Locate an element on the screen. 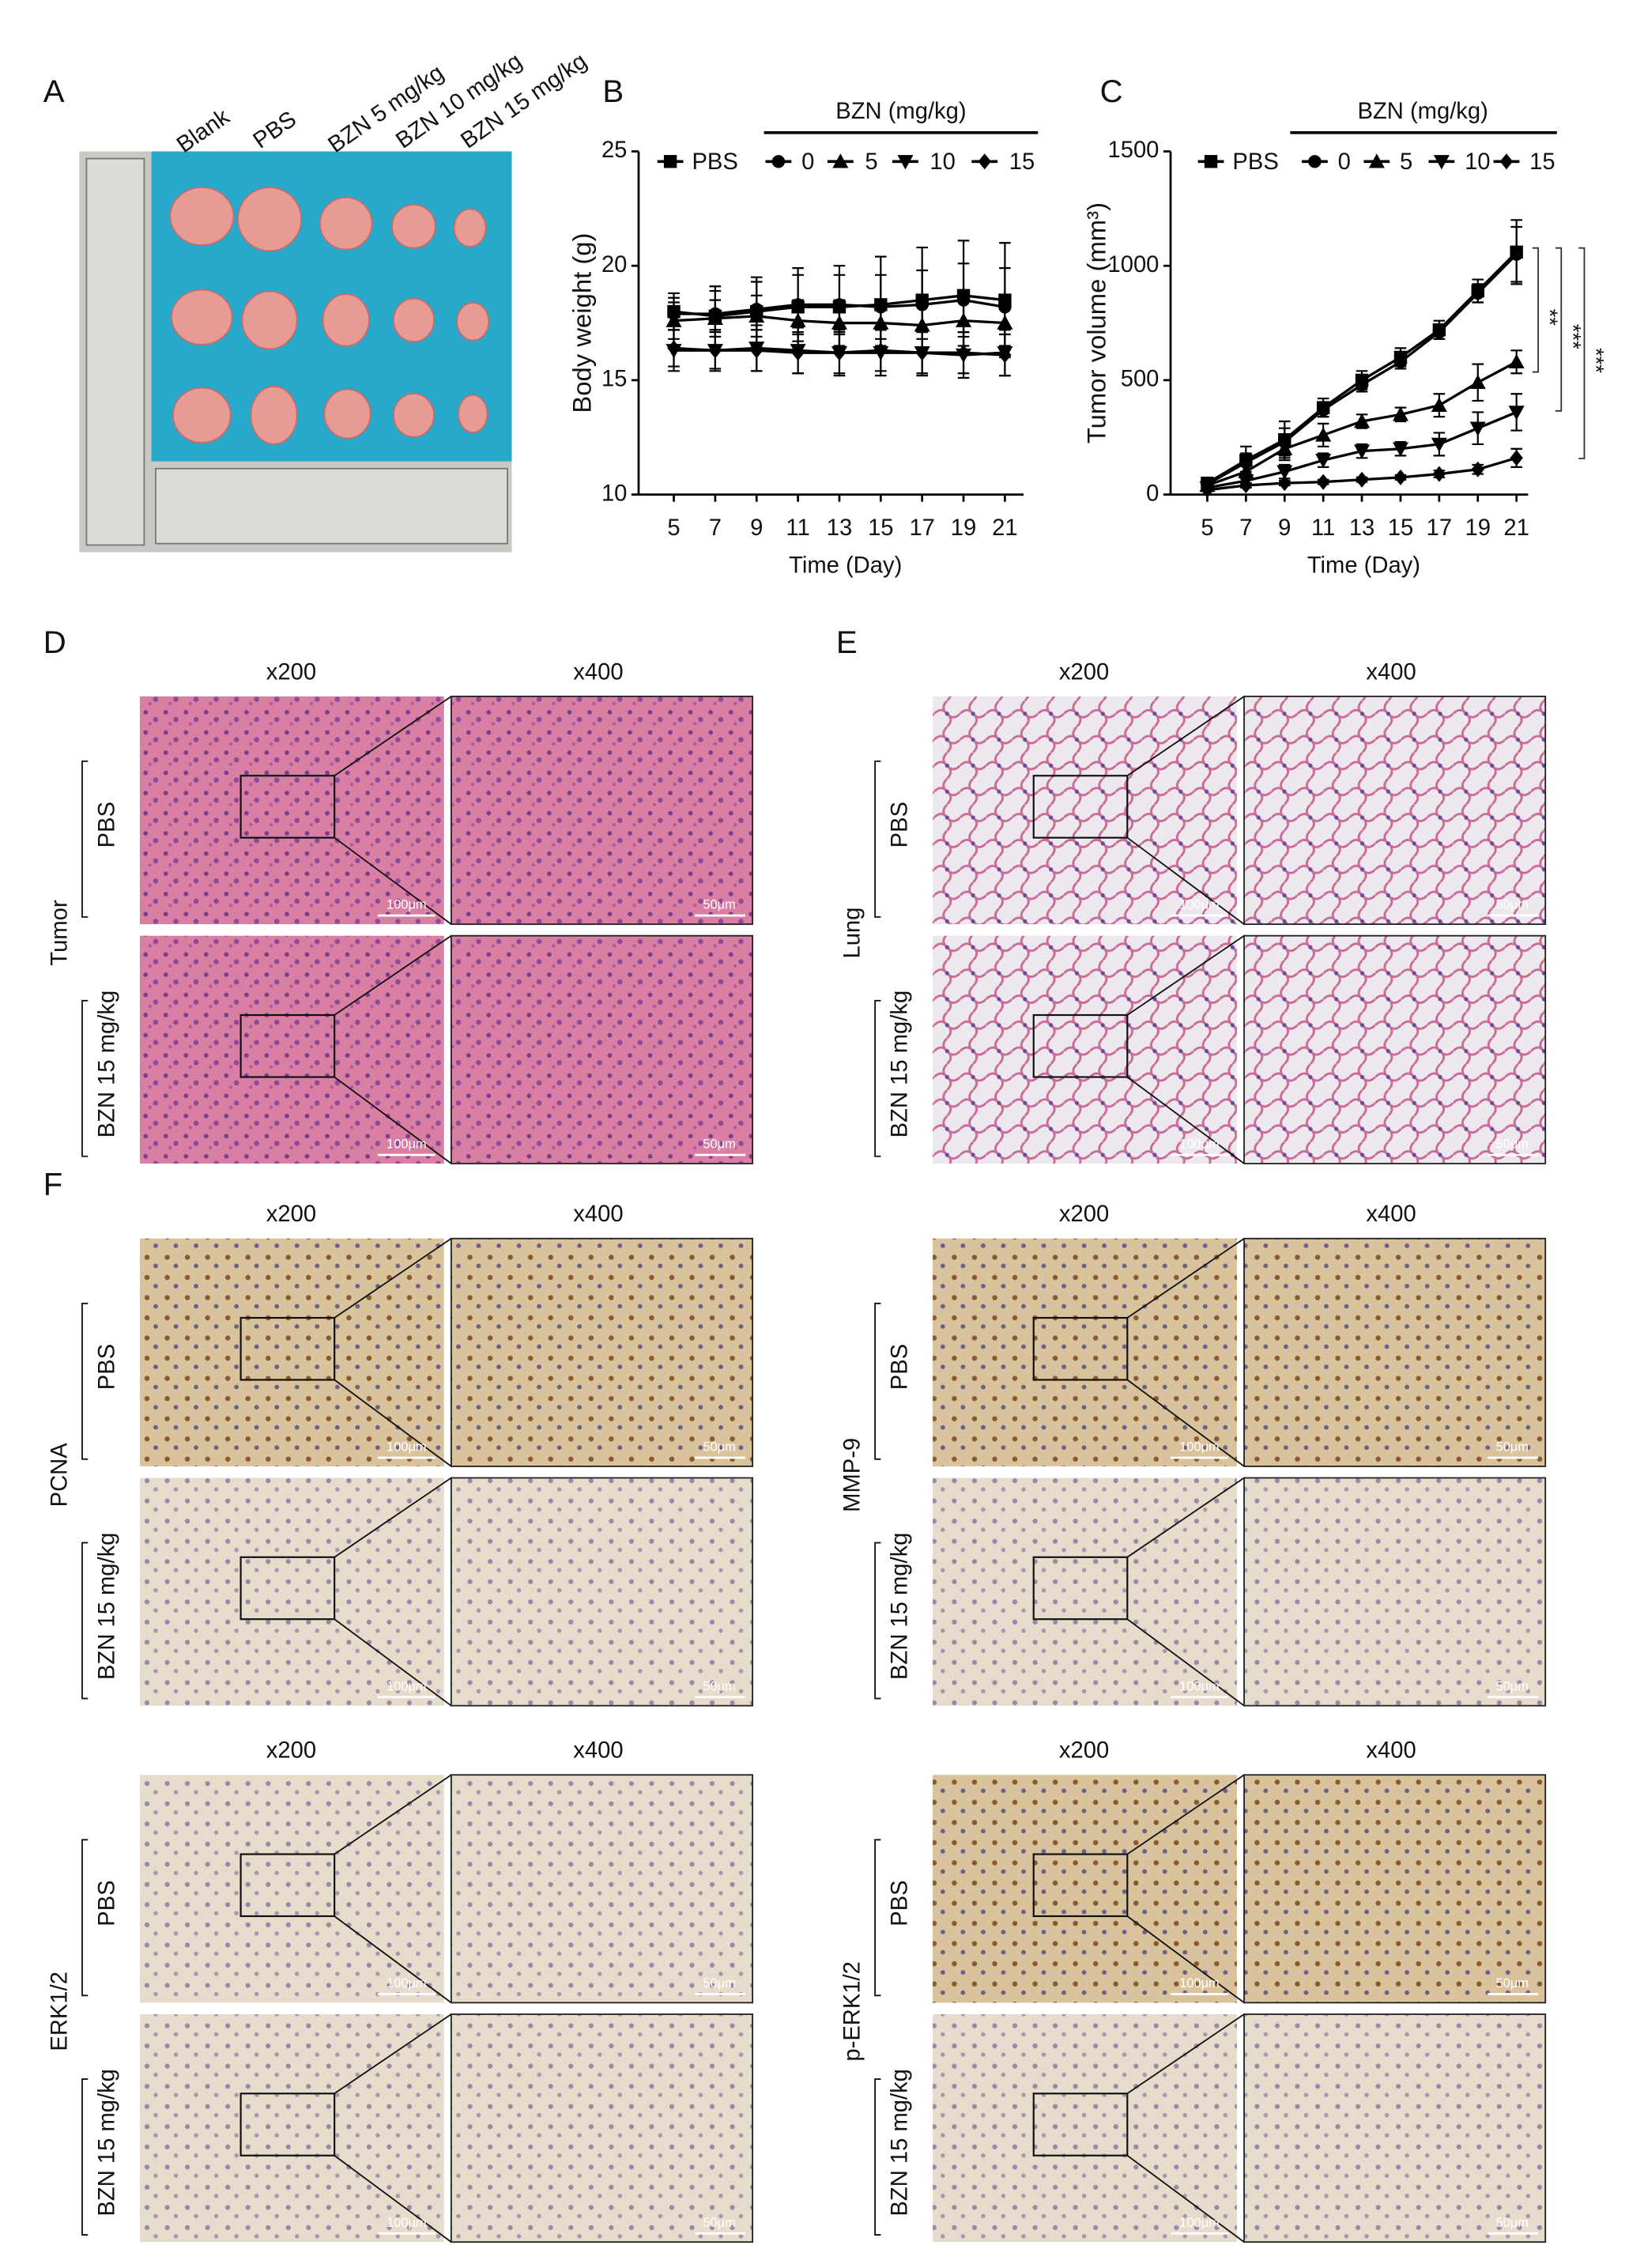  legend-label: PBS is located at coordinates (1255, 162).